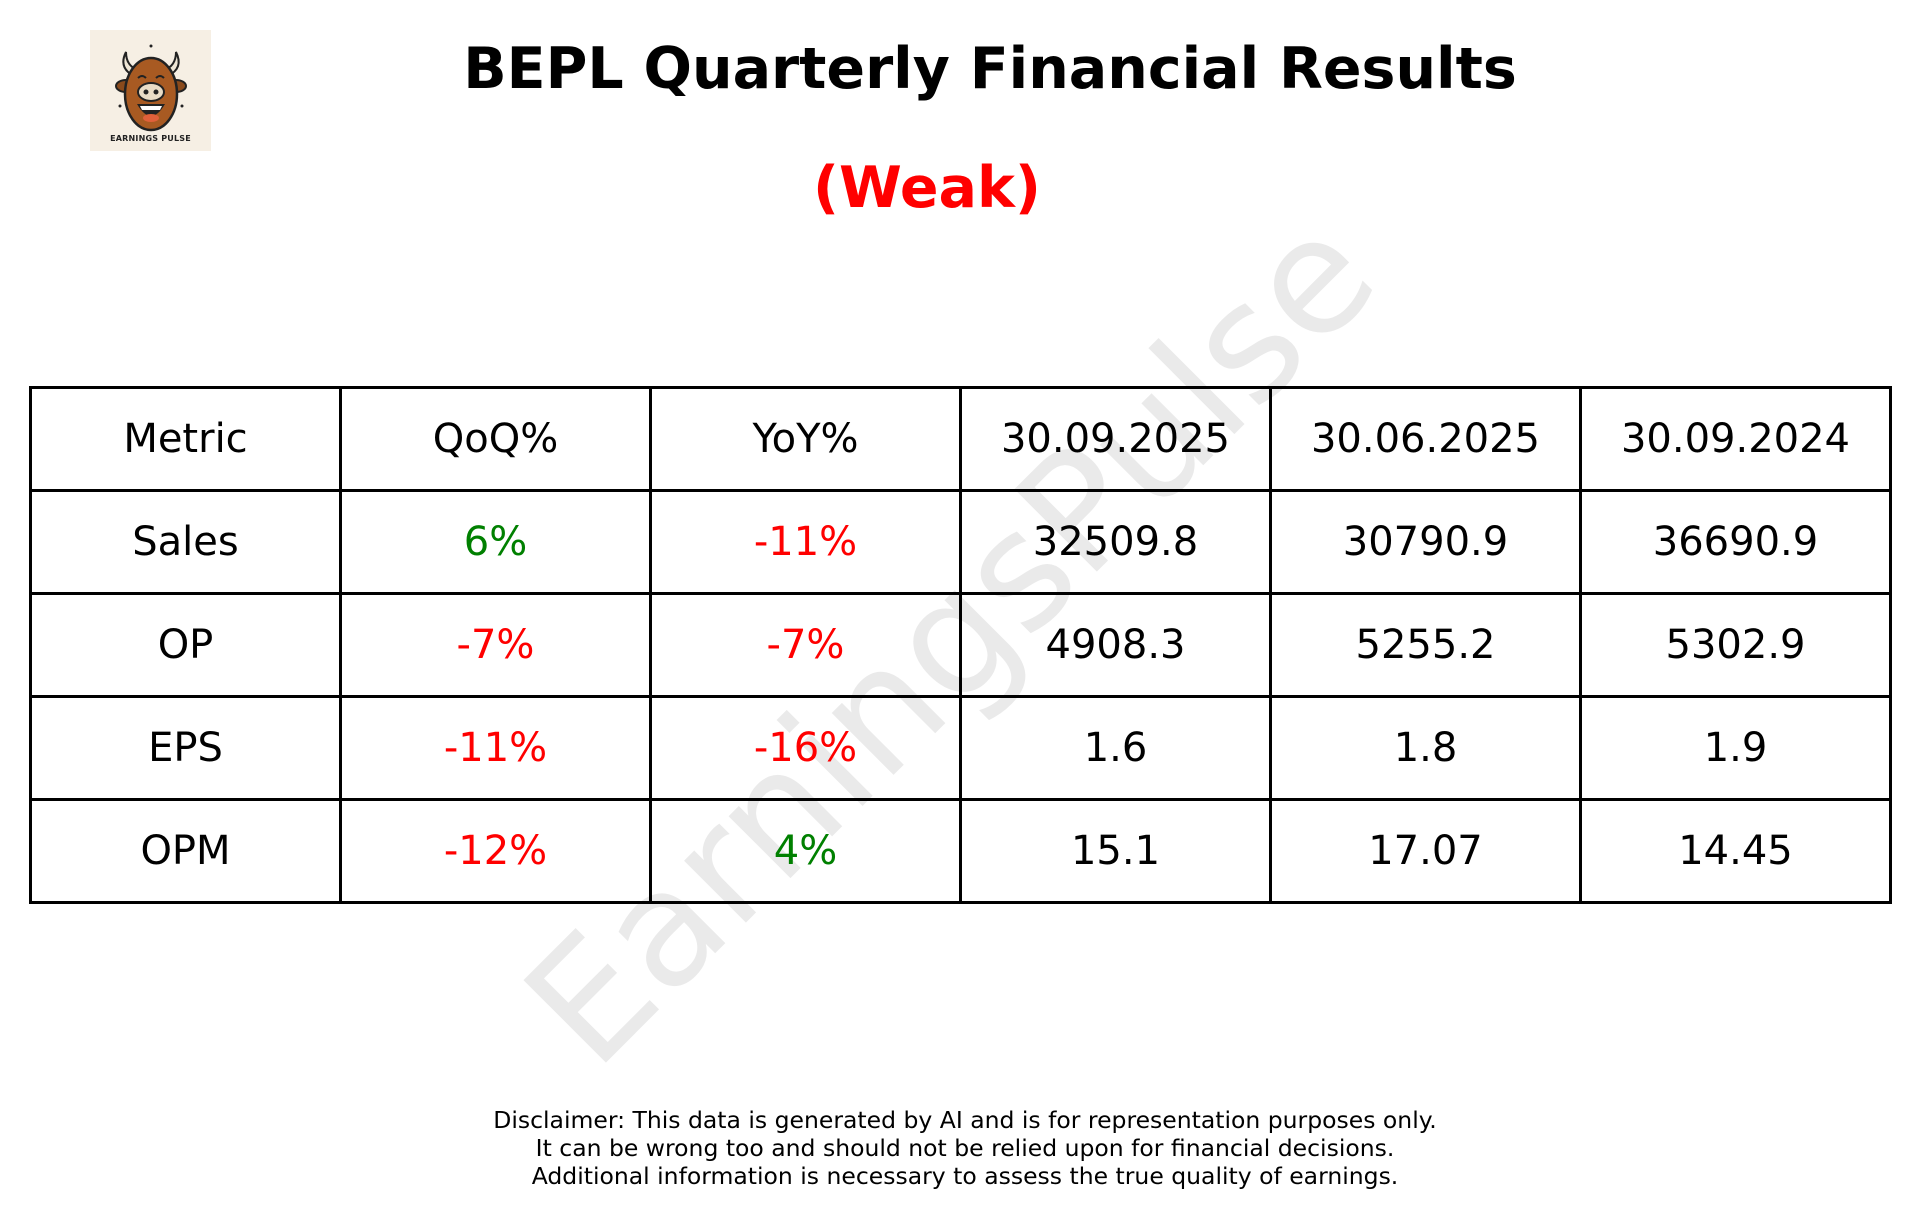 The width and height of the screenshot is (1919, 1220). I want to click on value-cell: 36690.9, so click(1735, 542).